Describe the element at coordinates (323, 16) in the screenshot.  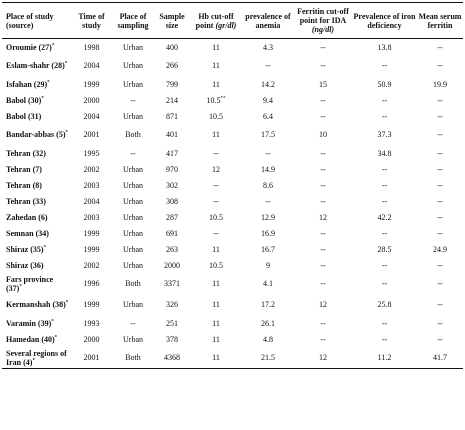
I see `header-ferritin-text: Ferritin cut-off point for IDA` at that location.